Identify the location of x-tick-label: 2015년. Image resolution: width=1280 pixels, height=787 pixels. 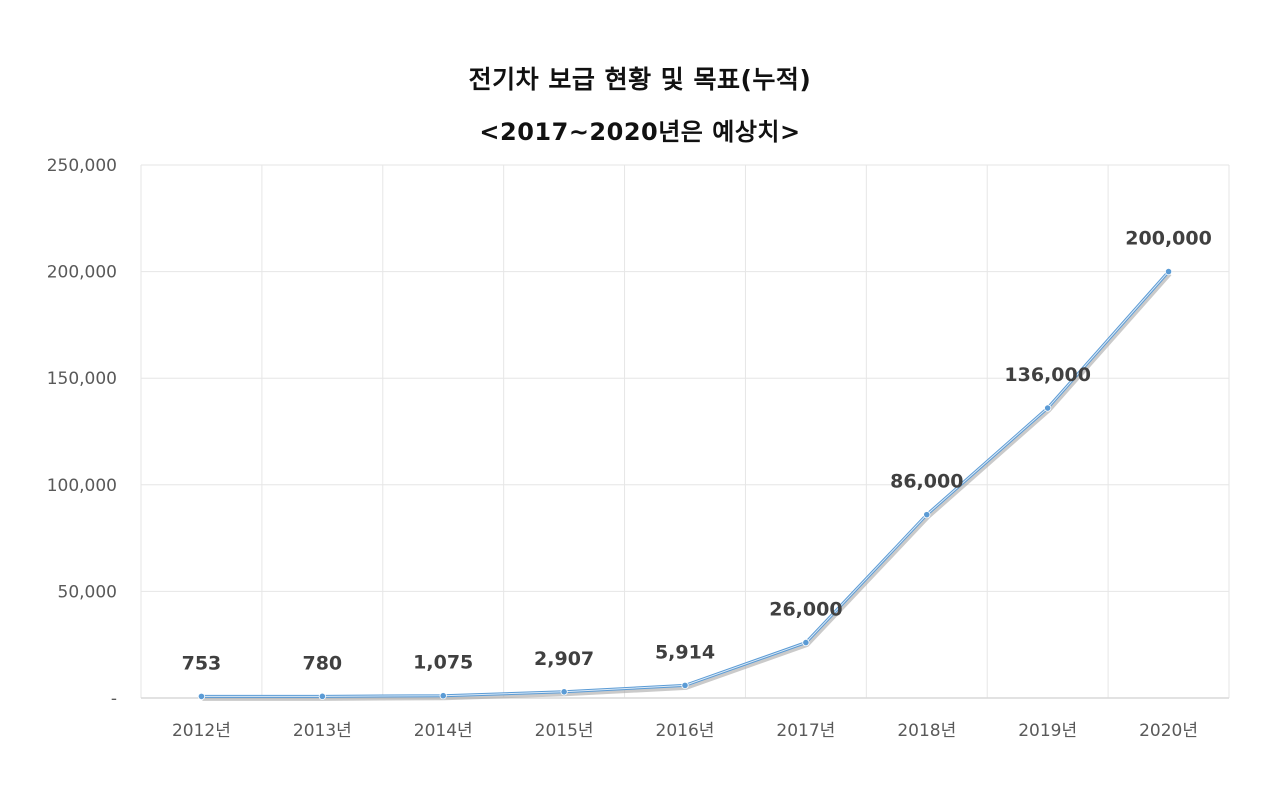
(564, 731).